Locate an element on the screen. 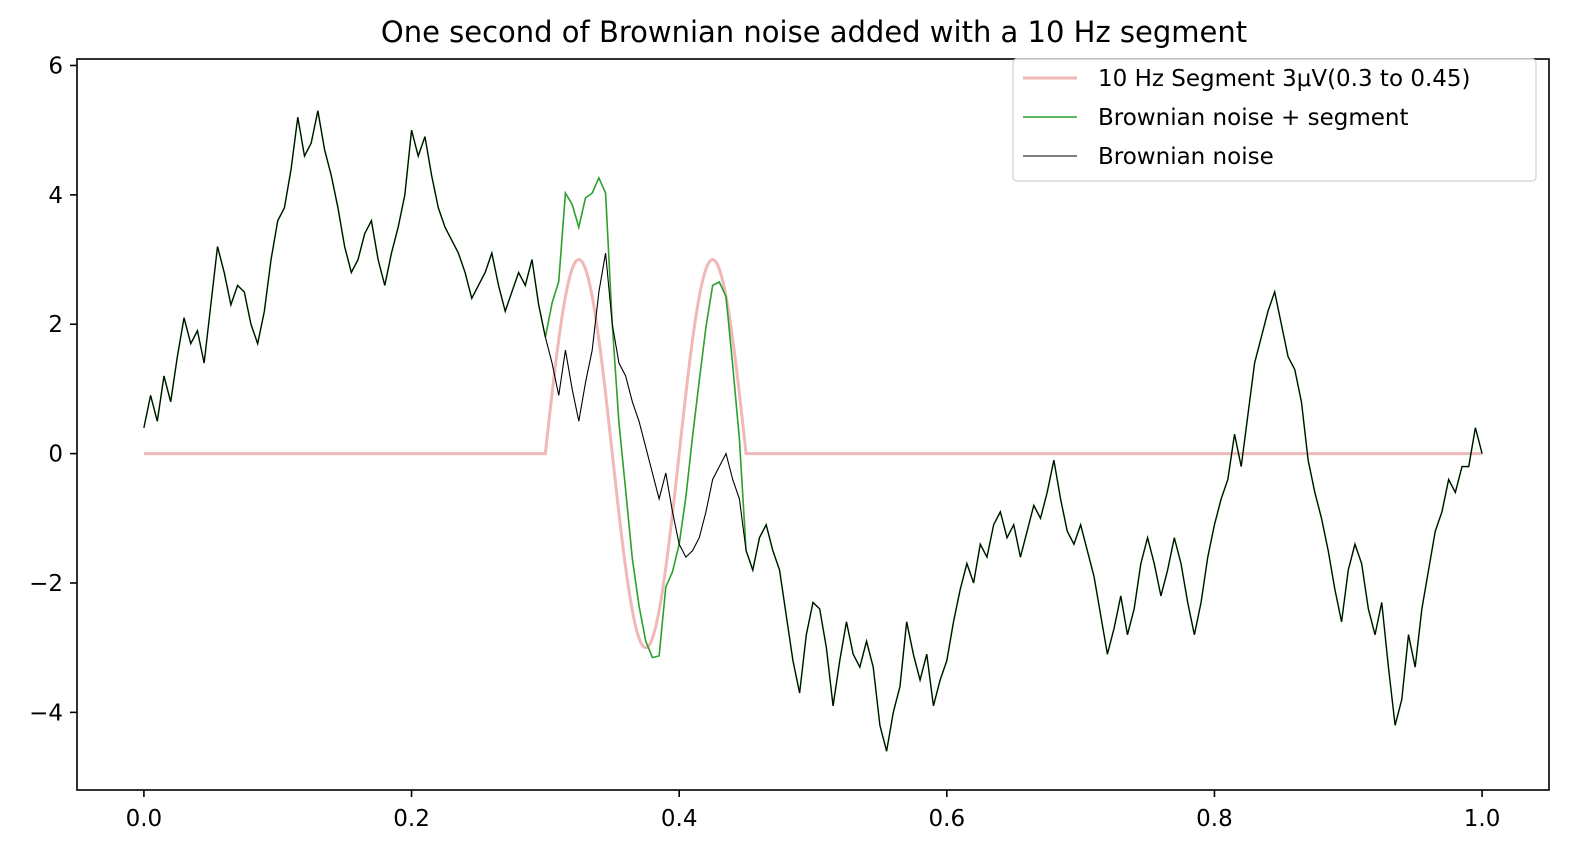  legend-entry-segment-label: 10 Hz Segment 3μV(0.3 to 0.45) is located at coordinates (1284, 79).